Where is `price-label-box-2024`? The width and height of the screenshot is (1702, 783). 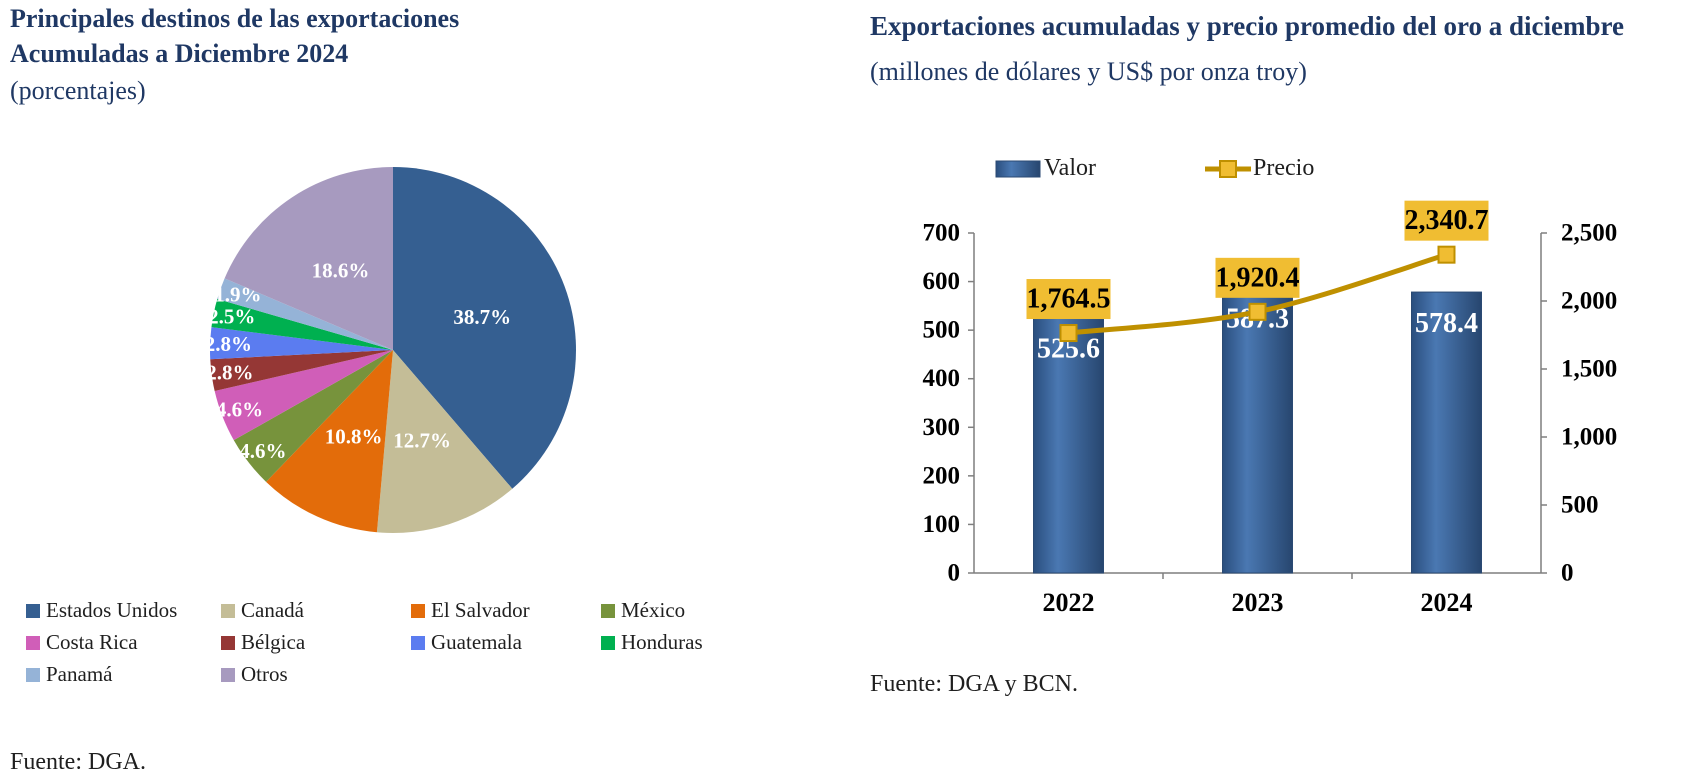
price-label-box-2024 is located at coordinates (1446, 220).